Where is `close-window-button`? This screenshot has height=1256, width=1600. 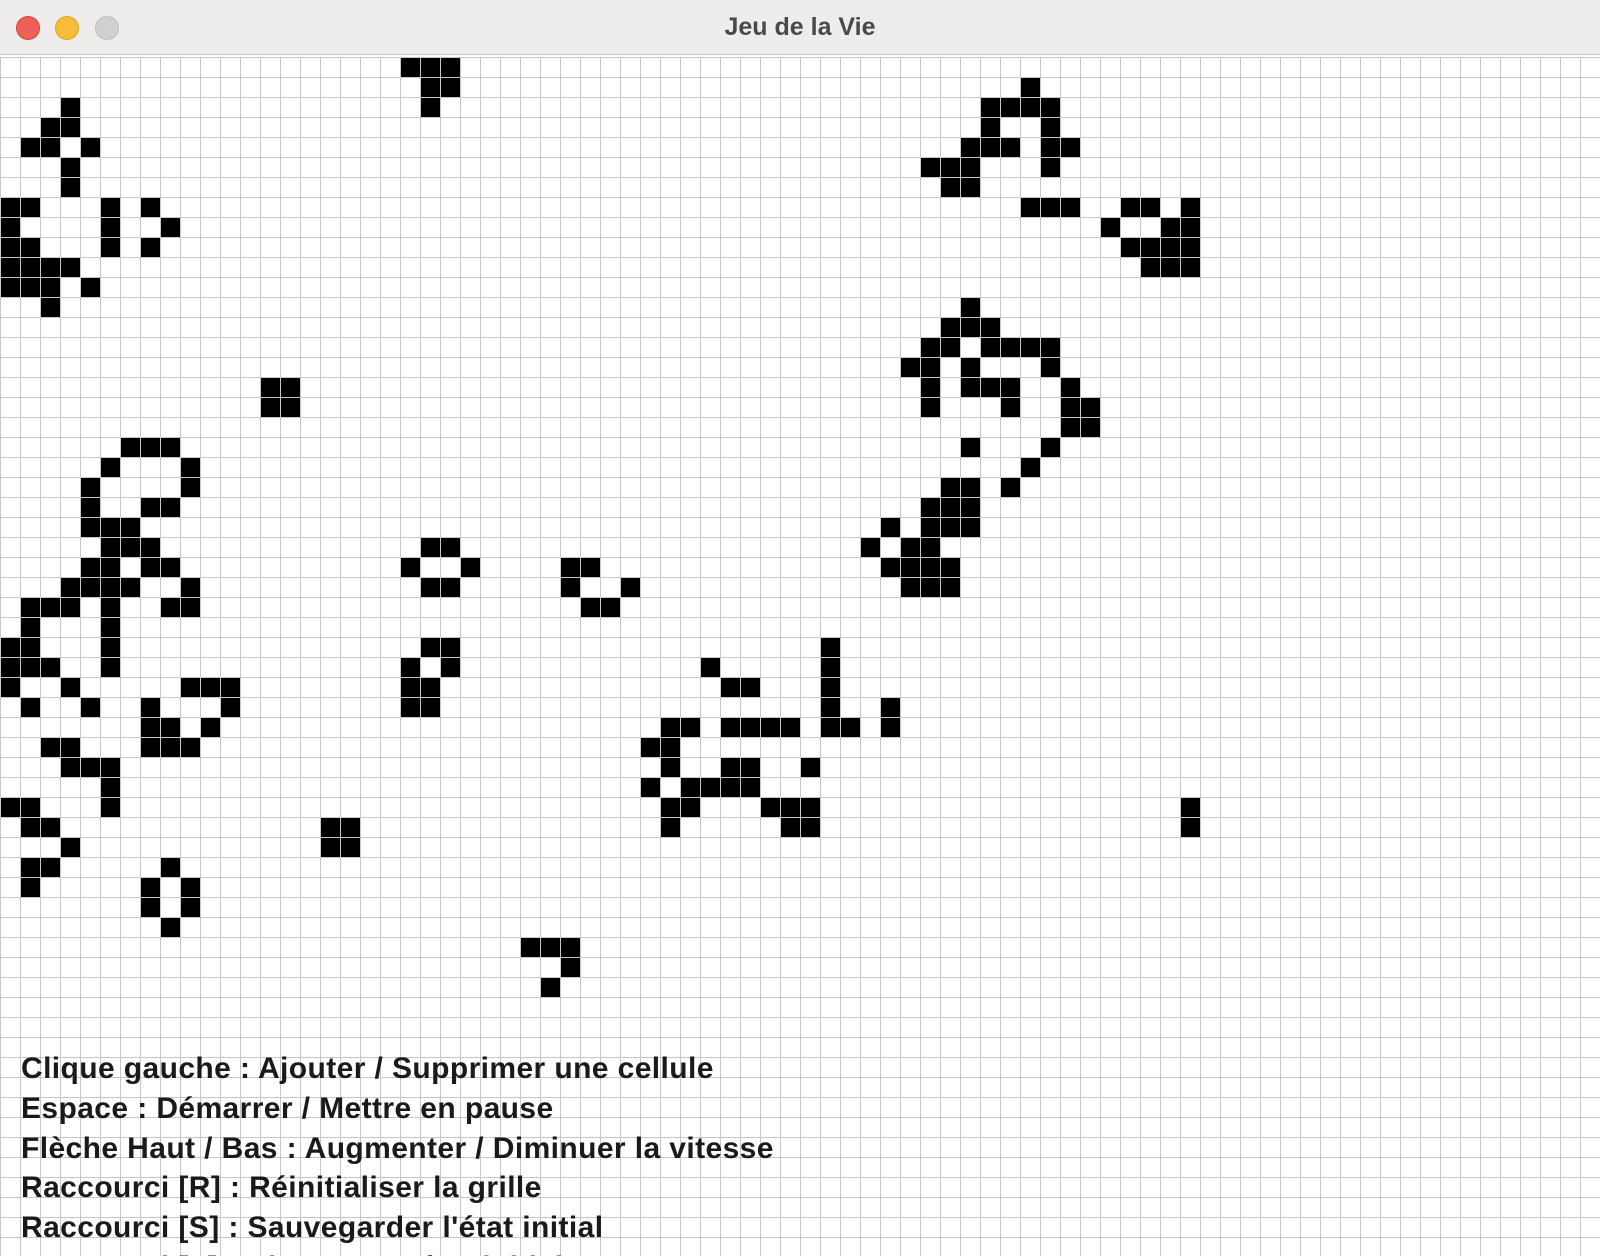 close-window-button is located at coordinates (28, 28).